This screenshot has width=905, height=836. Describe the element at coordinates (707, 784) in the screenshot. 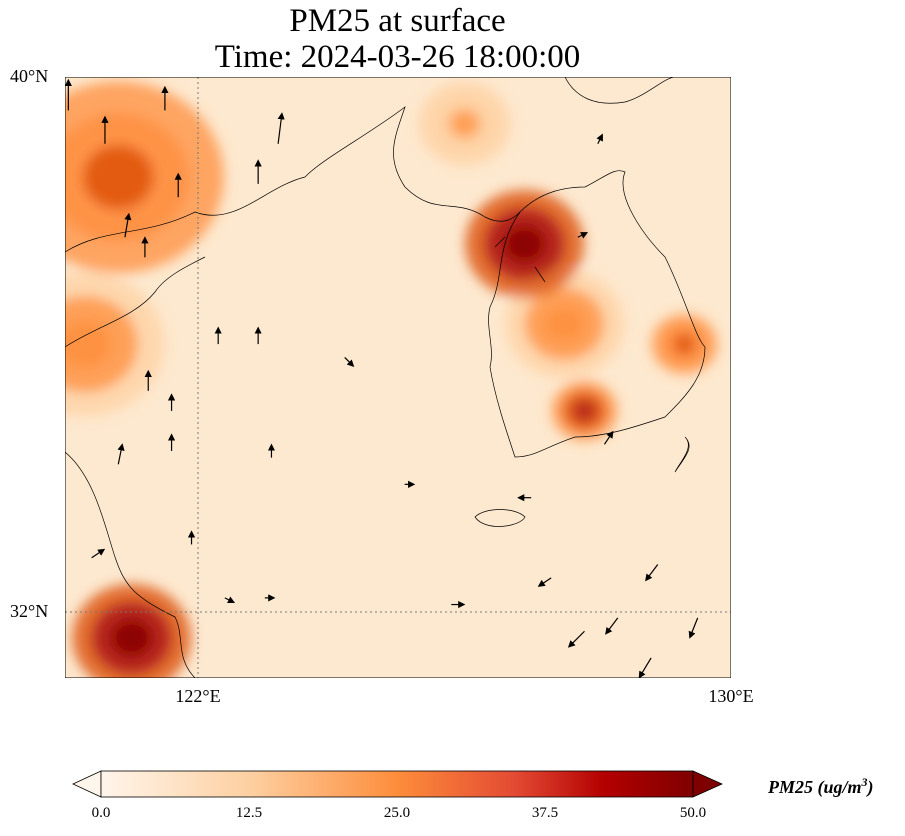

I see `colorbar-max-extend` at that location.